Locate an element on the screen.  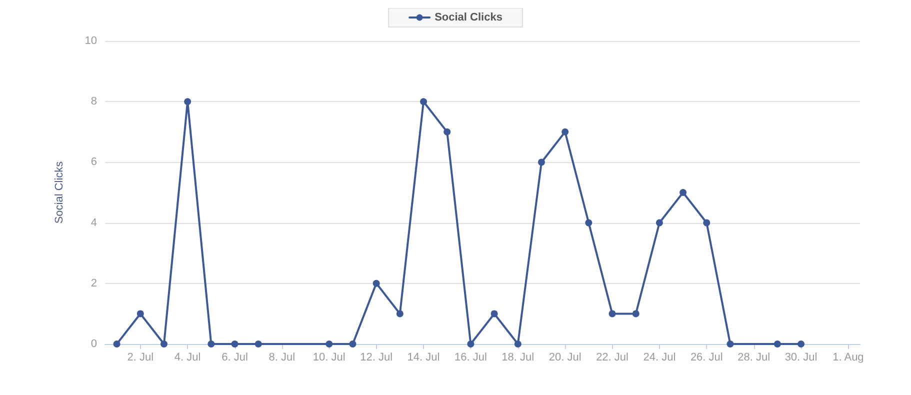
x-tick-label: 18. Jul is located at coordinates (518, 358).